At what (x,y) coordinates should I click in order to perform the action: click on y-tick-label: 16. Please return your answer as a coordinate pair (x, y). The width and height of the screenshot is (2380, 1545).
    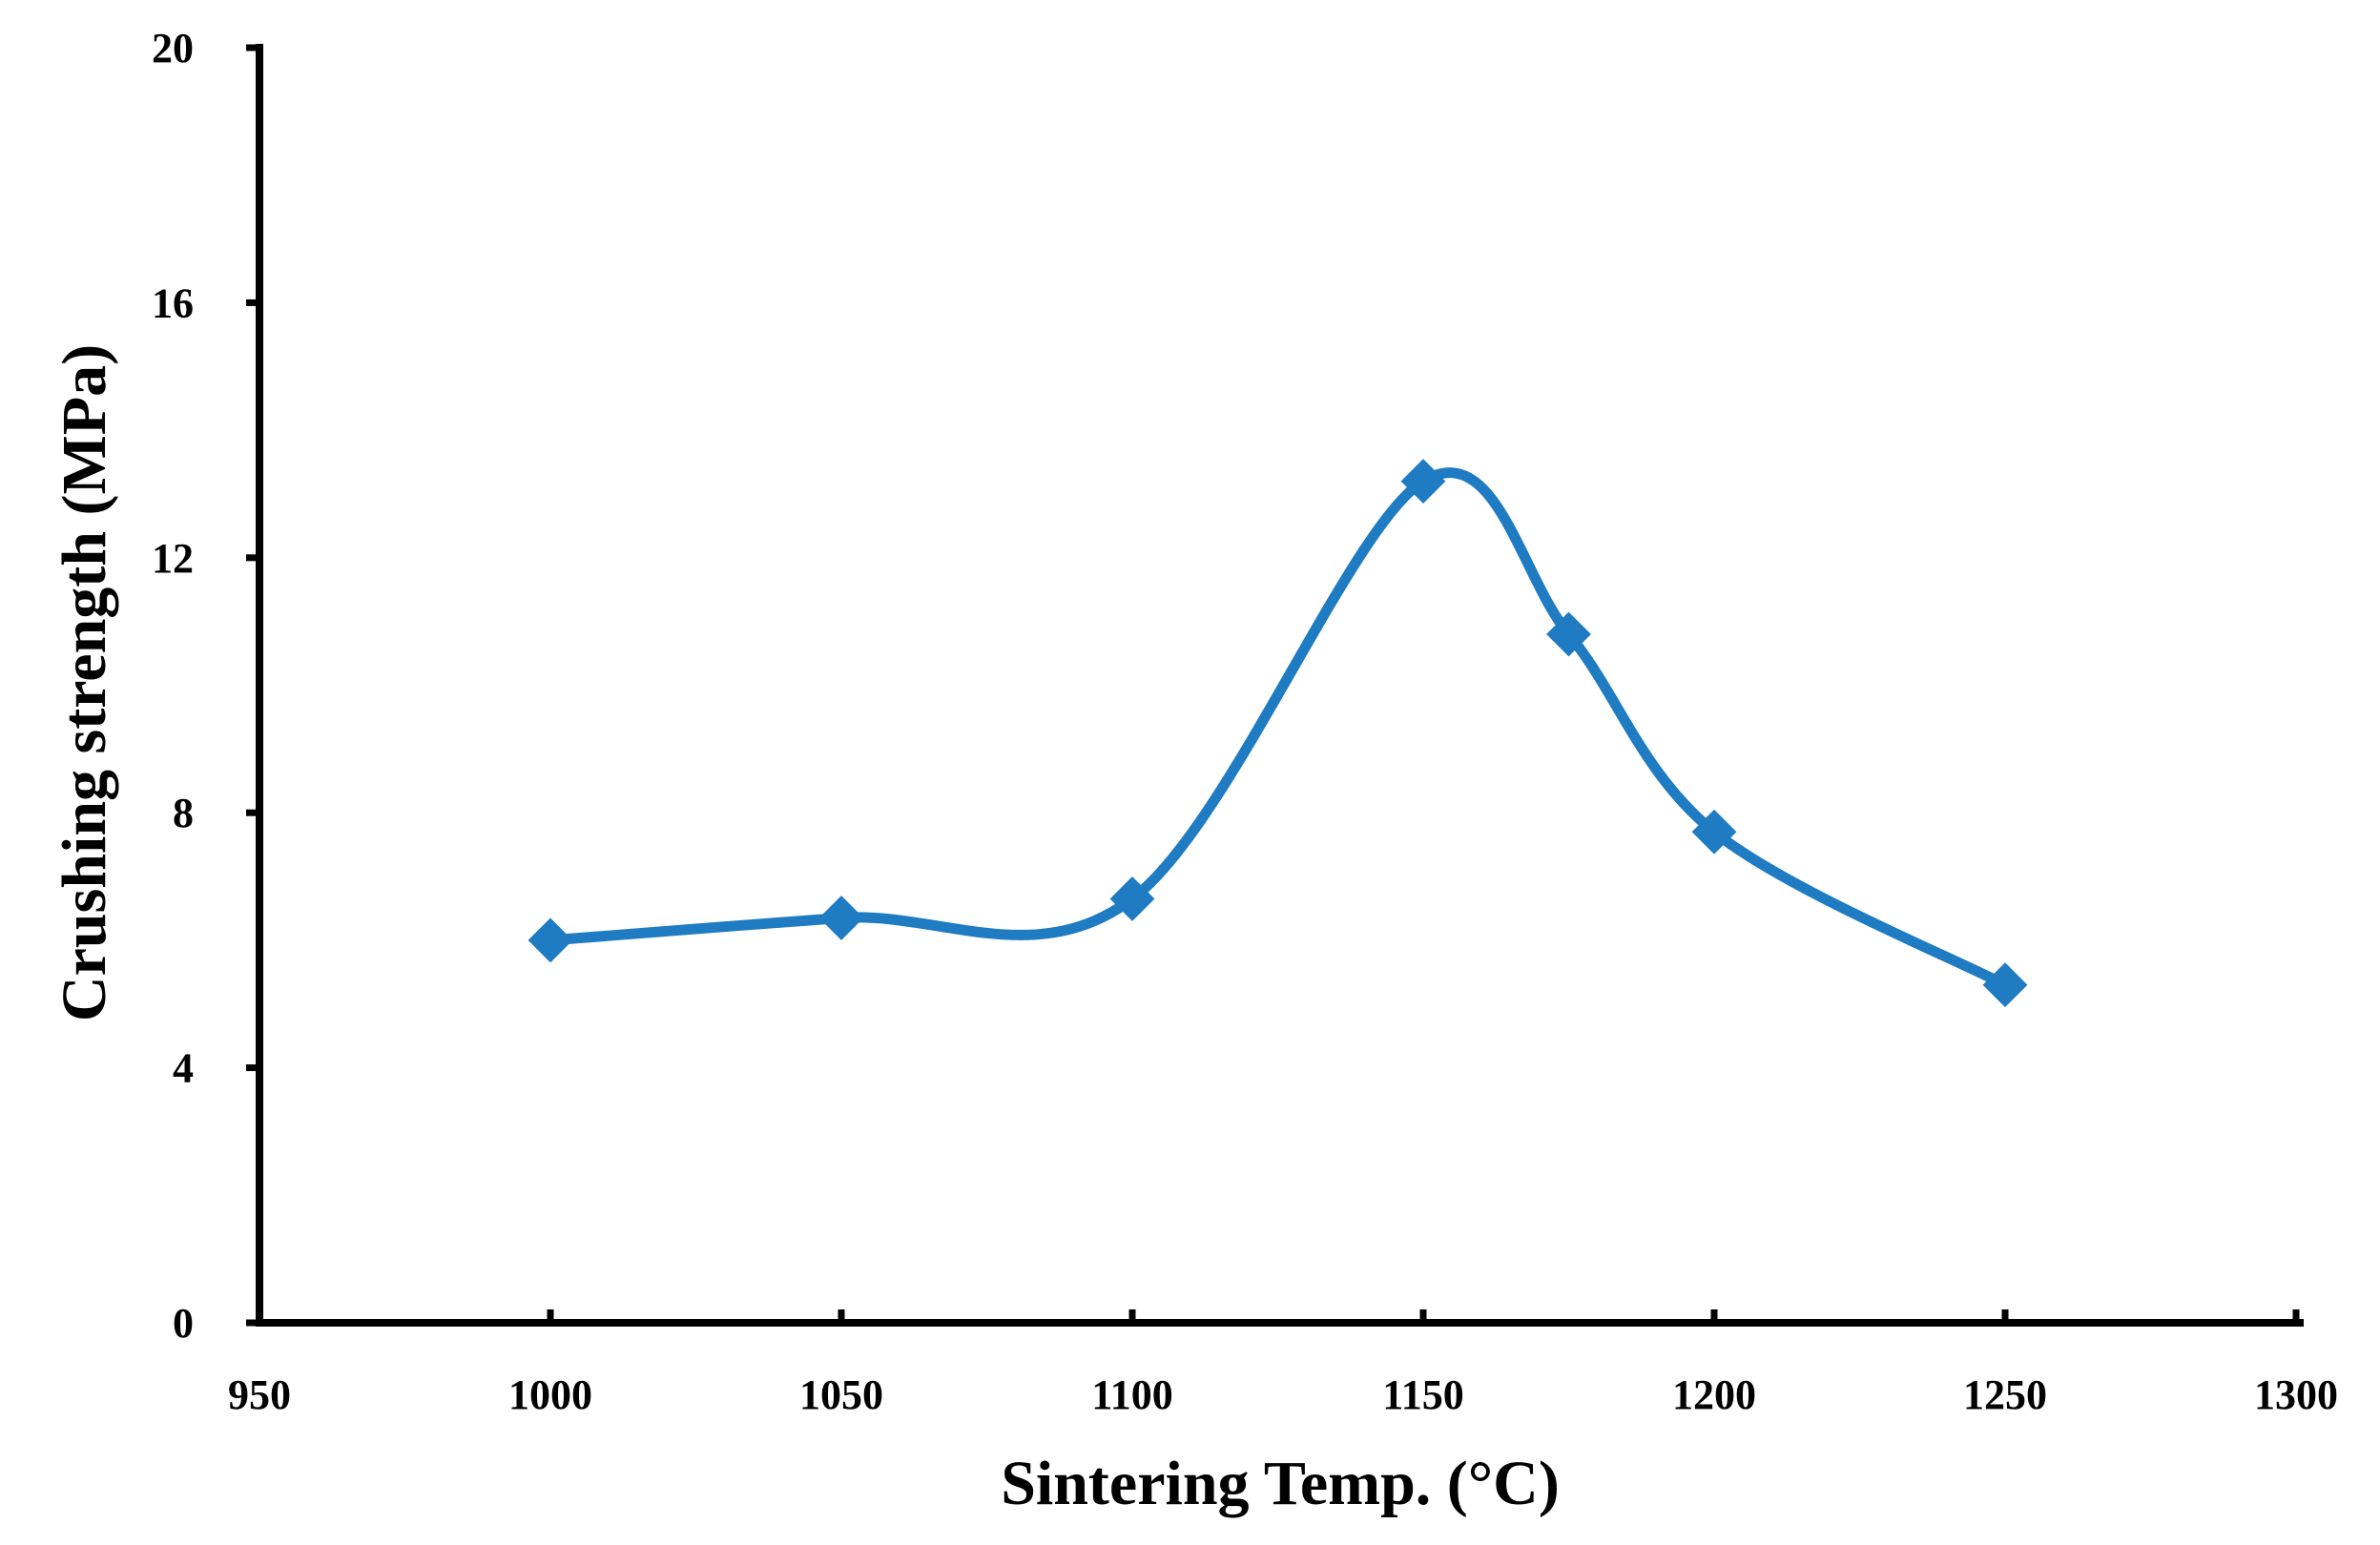
    Looking at the image, I should click on (173, 302).